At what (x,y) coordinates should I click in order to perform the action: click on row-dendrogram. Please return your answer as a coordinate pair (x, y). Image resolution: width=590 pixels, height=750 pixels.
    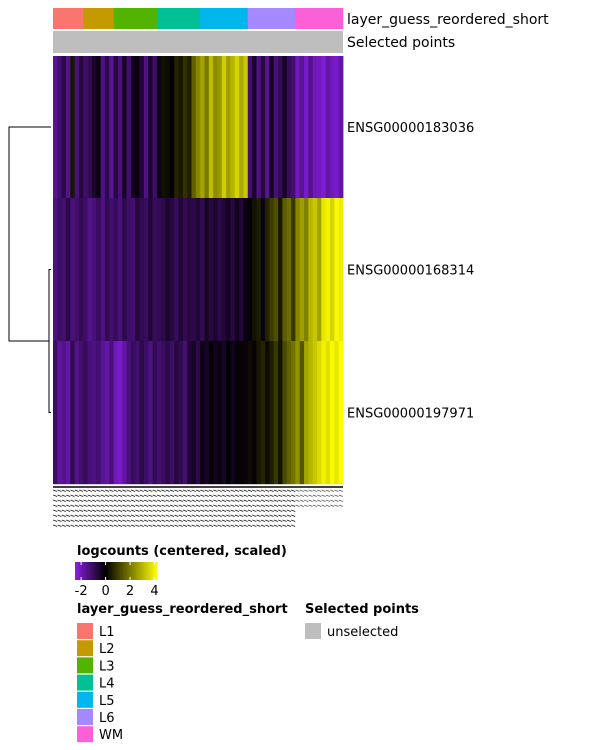
    Looking at the image, I should click on (29, 269).